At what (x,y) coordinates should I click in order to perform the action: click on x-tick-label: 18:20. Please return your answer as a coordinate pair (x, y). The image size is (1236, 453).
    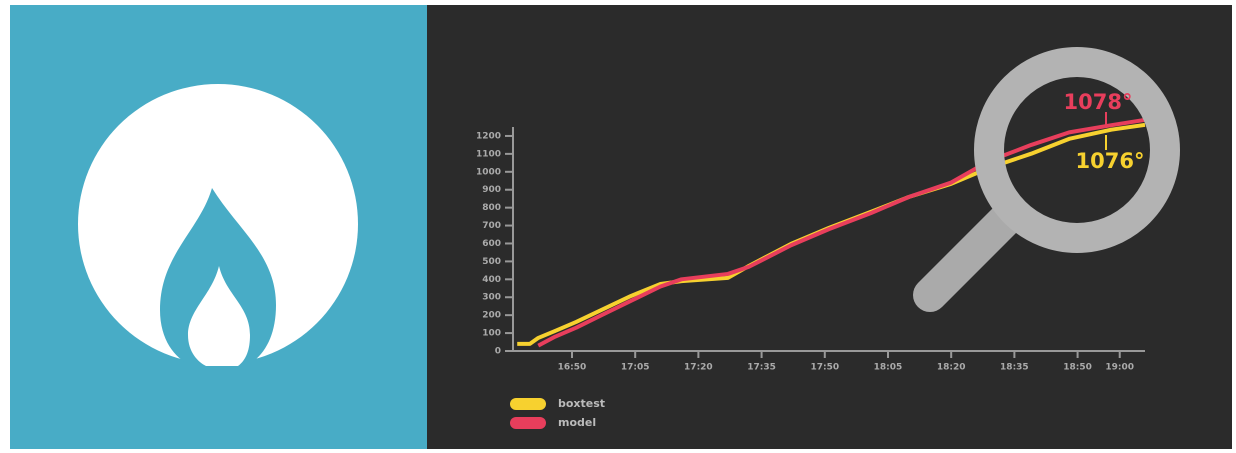
    Looking at the image, I should click on (951, 368).